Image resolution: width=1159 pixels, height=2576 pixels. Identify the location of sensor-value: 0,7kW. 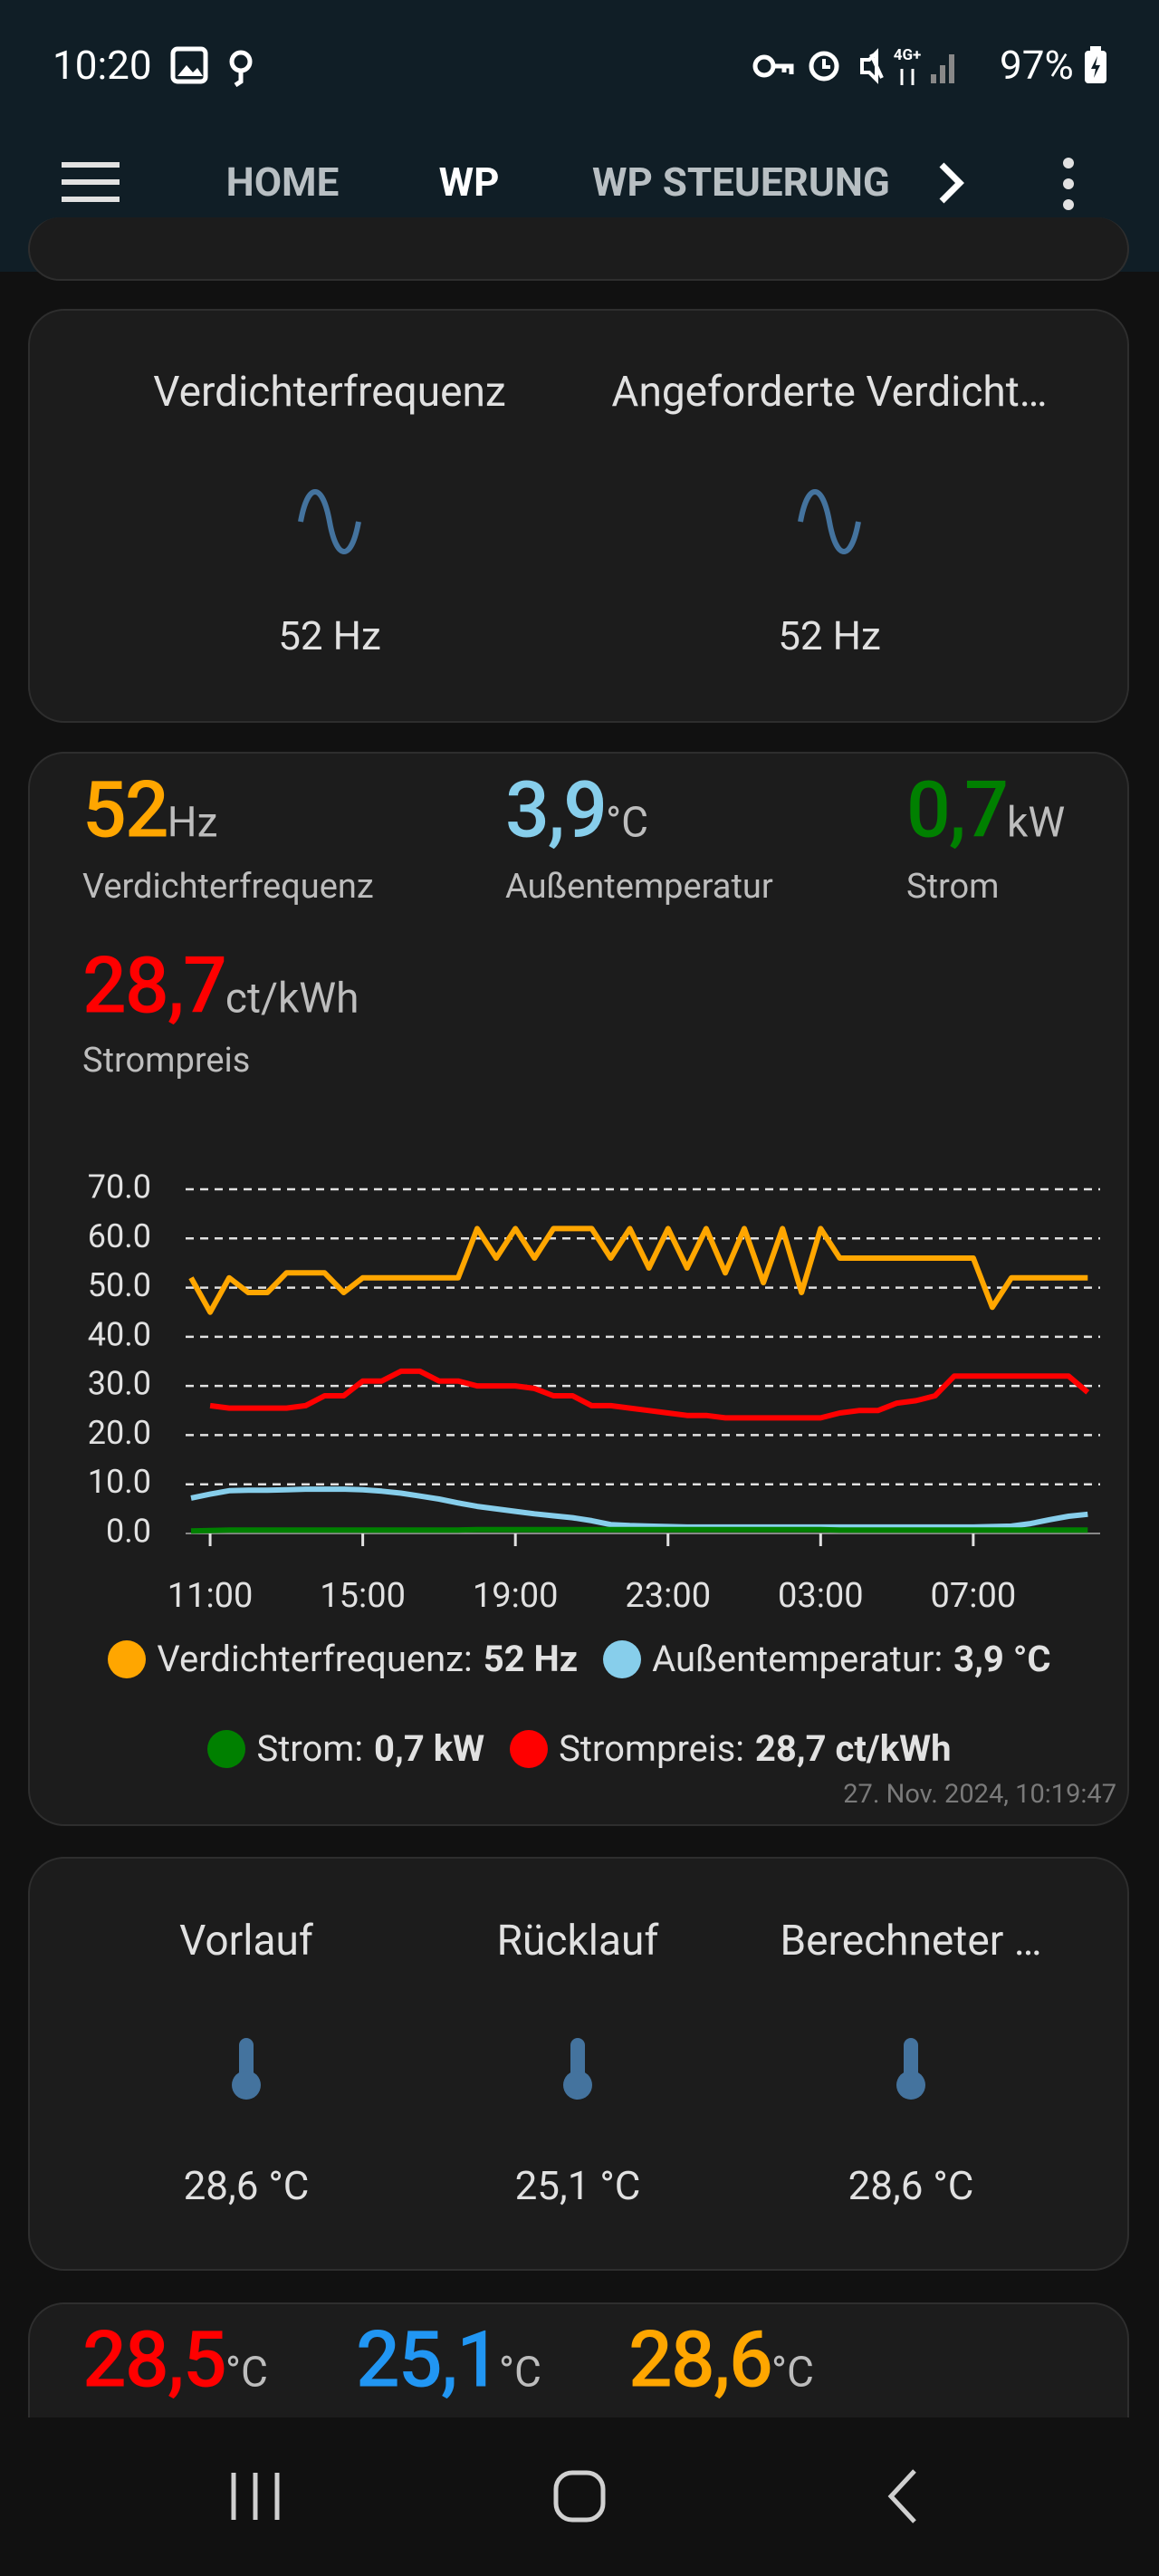
(986, 810).